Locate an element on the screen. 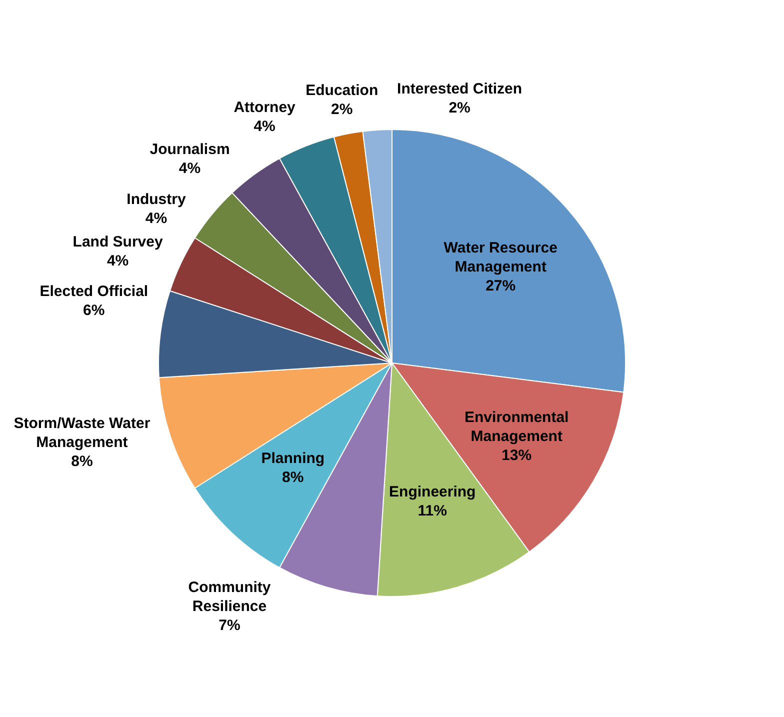  data-label: 7% is located at coordinates (229, 625).